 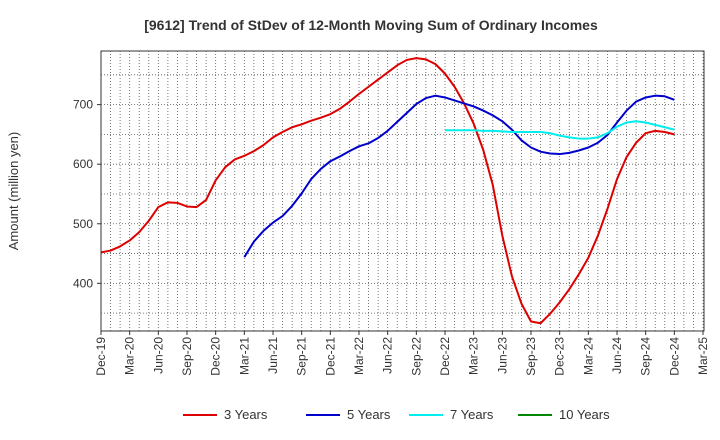 What do you see at coordinates (396, 414) in the screenshot?
I see `legend: 3 Years 5 Years 7 Years 10 Years` at bounding box center [396, 414].